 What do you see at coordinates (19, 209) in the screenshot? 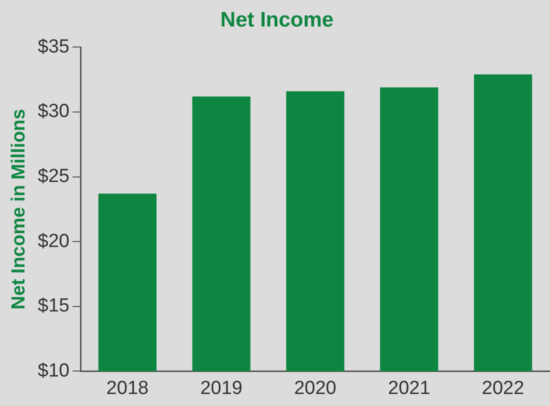
I see `y-axis-title: Net Income in Millions` at bounding box center [19, 209].